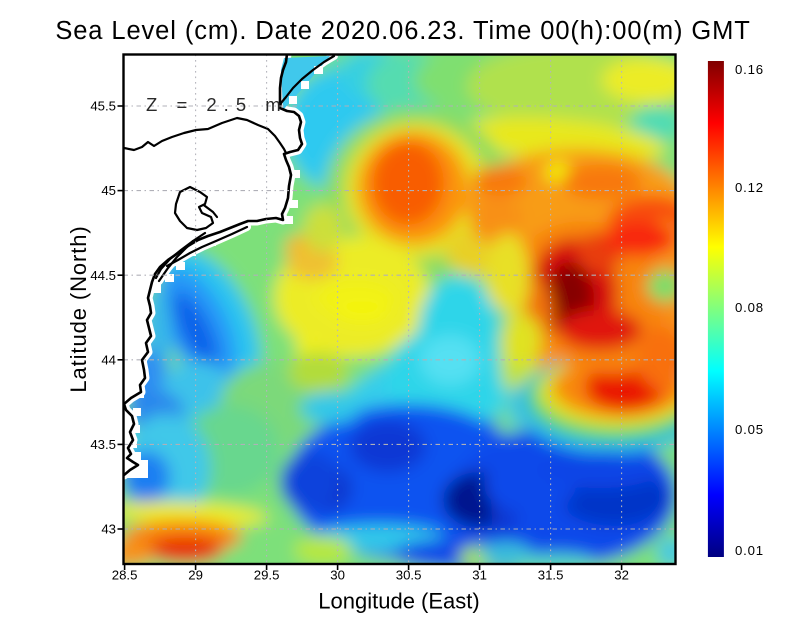 This screenshot has width=800, height=623. What do you see at coordinates (195, 575) in the screenshot?
I see `svg-text: 29` at bounding box center [195, 575].